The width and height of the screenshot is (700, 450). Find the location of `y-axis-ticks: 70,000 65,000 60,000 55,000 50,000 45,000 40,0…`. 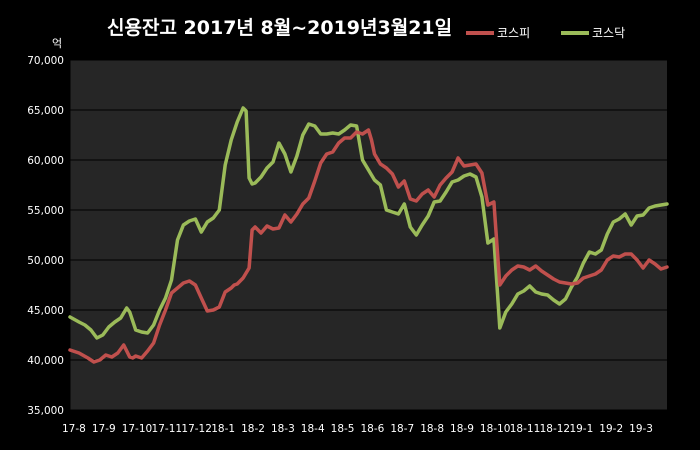

y-axis-ticks: 70,000 65,000 60,000 55,000 50,000 45,000 40,0… is located at coordinates (45, 236).